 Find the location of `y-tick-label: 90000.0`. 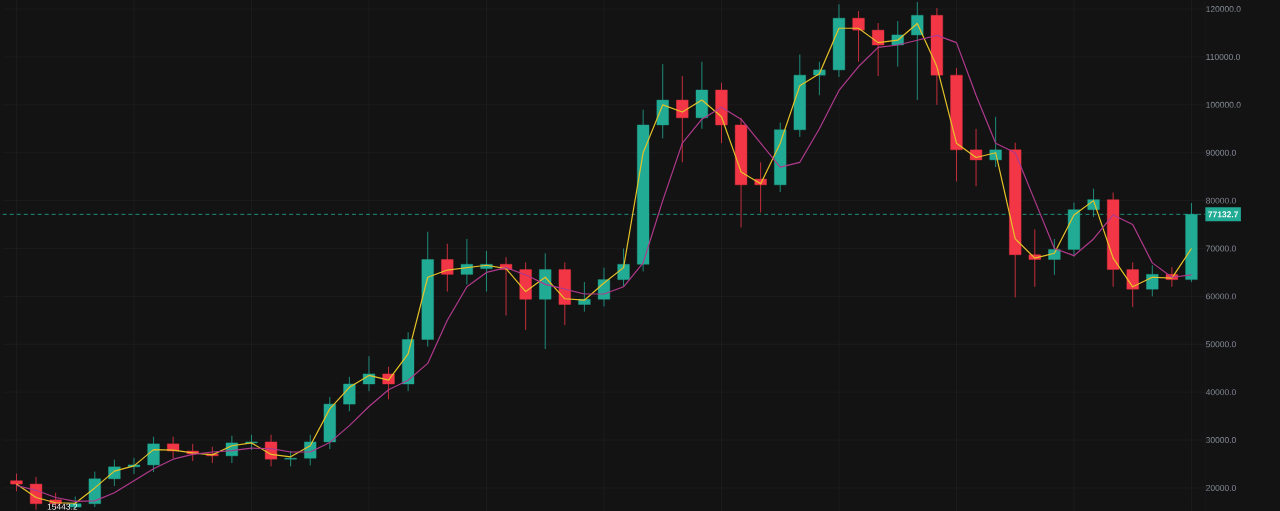

y-tick-label: 90000.0 is located at coordinates (1221, 152).